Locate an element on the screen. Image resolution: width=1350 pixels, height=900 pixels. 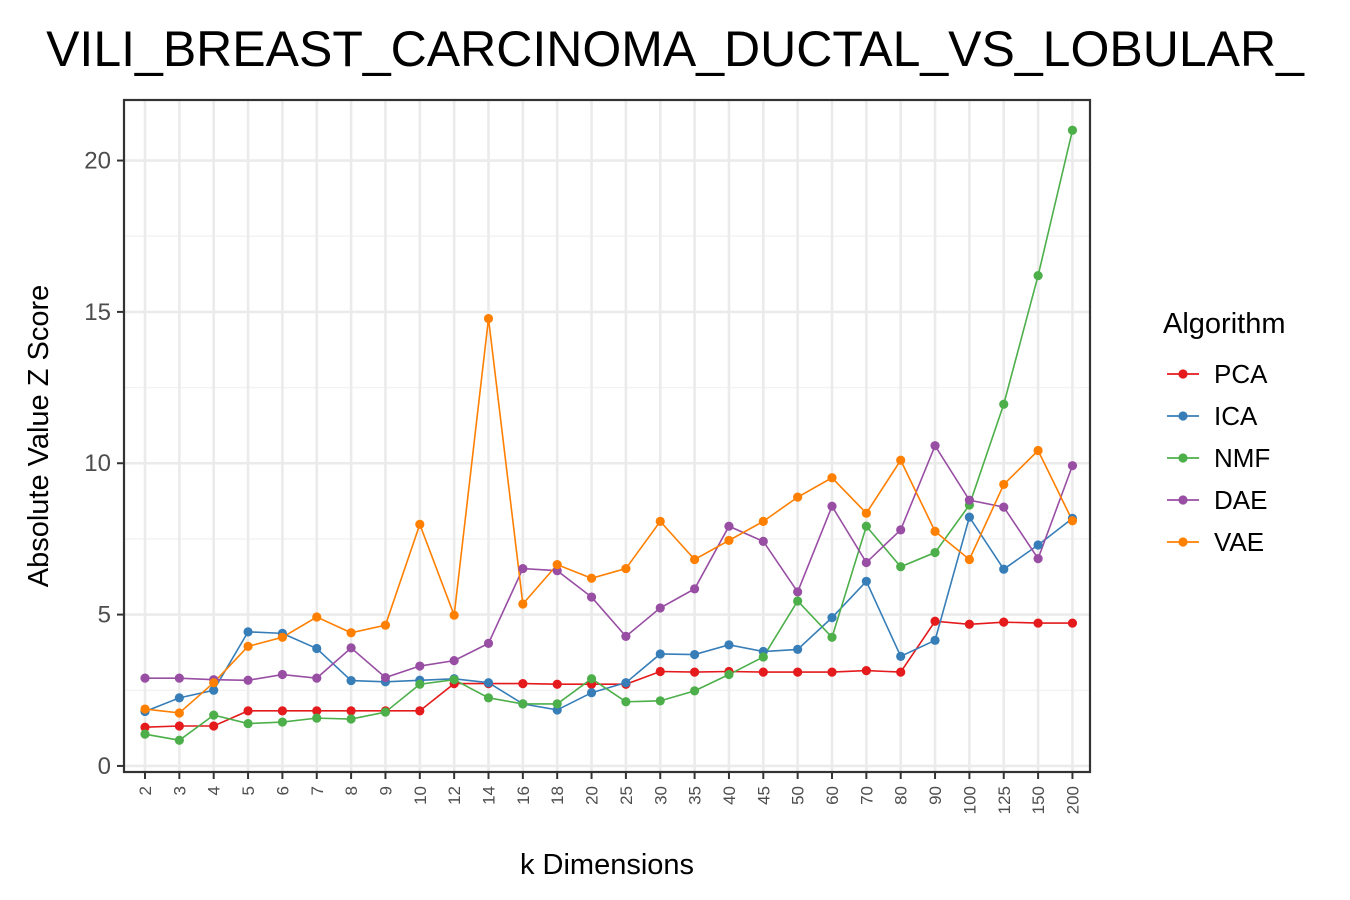
x-tick-label: 16 is located at coordinates (523, 795).